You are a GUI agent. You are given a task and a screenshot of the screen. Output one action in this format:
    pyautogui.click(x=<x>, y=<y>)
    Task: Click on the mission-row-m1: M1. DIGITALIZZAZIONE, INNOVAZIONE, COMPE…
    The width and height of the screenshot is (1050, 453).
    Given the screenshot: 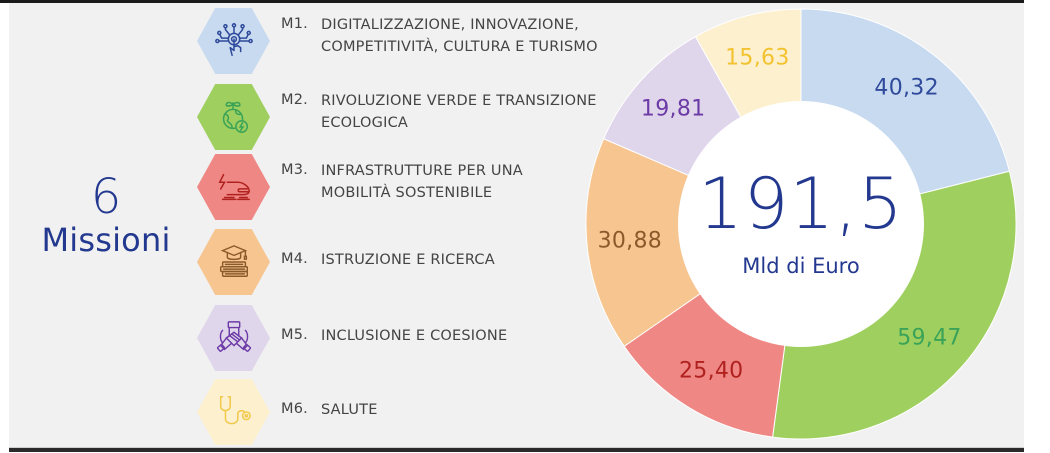 What is the action you would take?
    pyautogui.click(x=397, y=41)
    